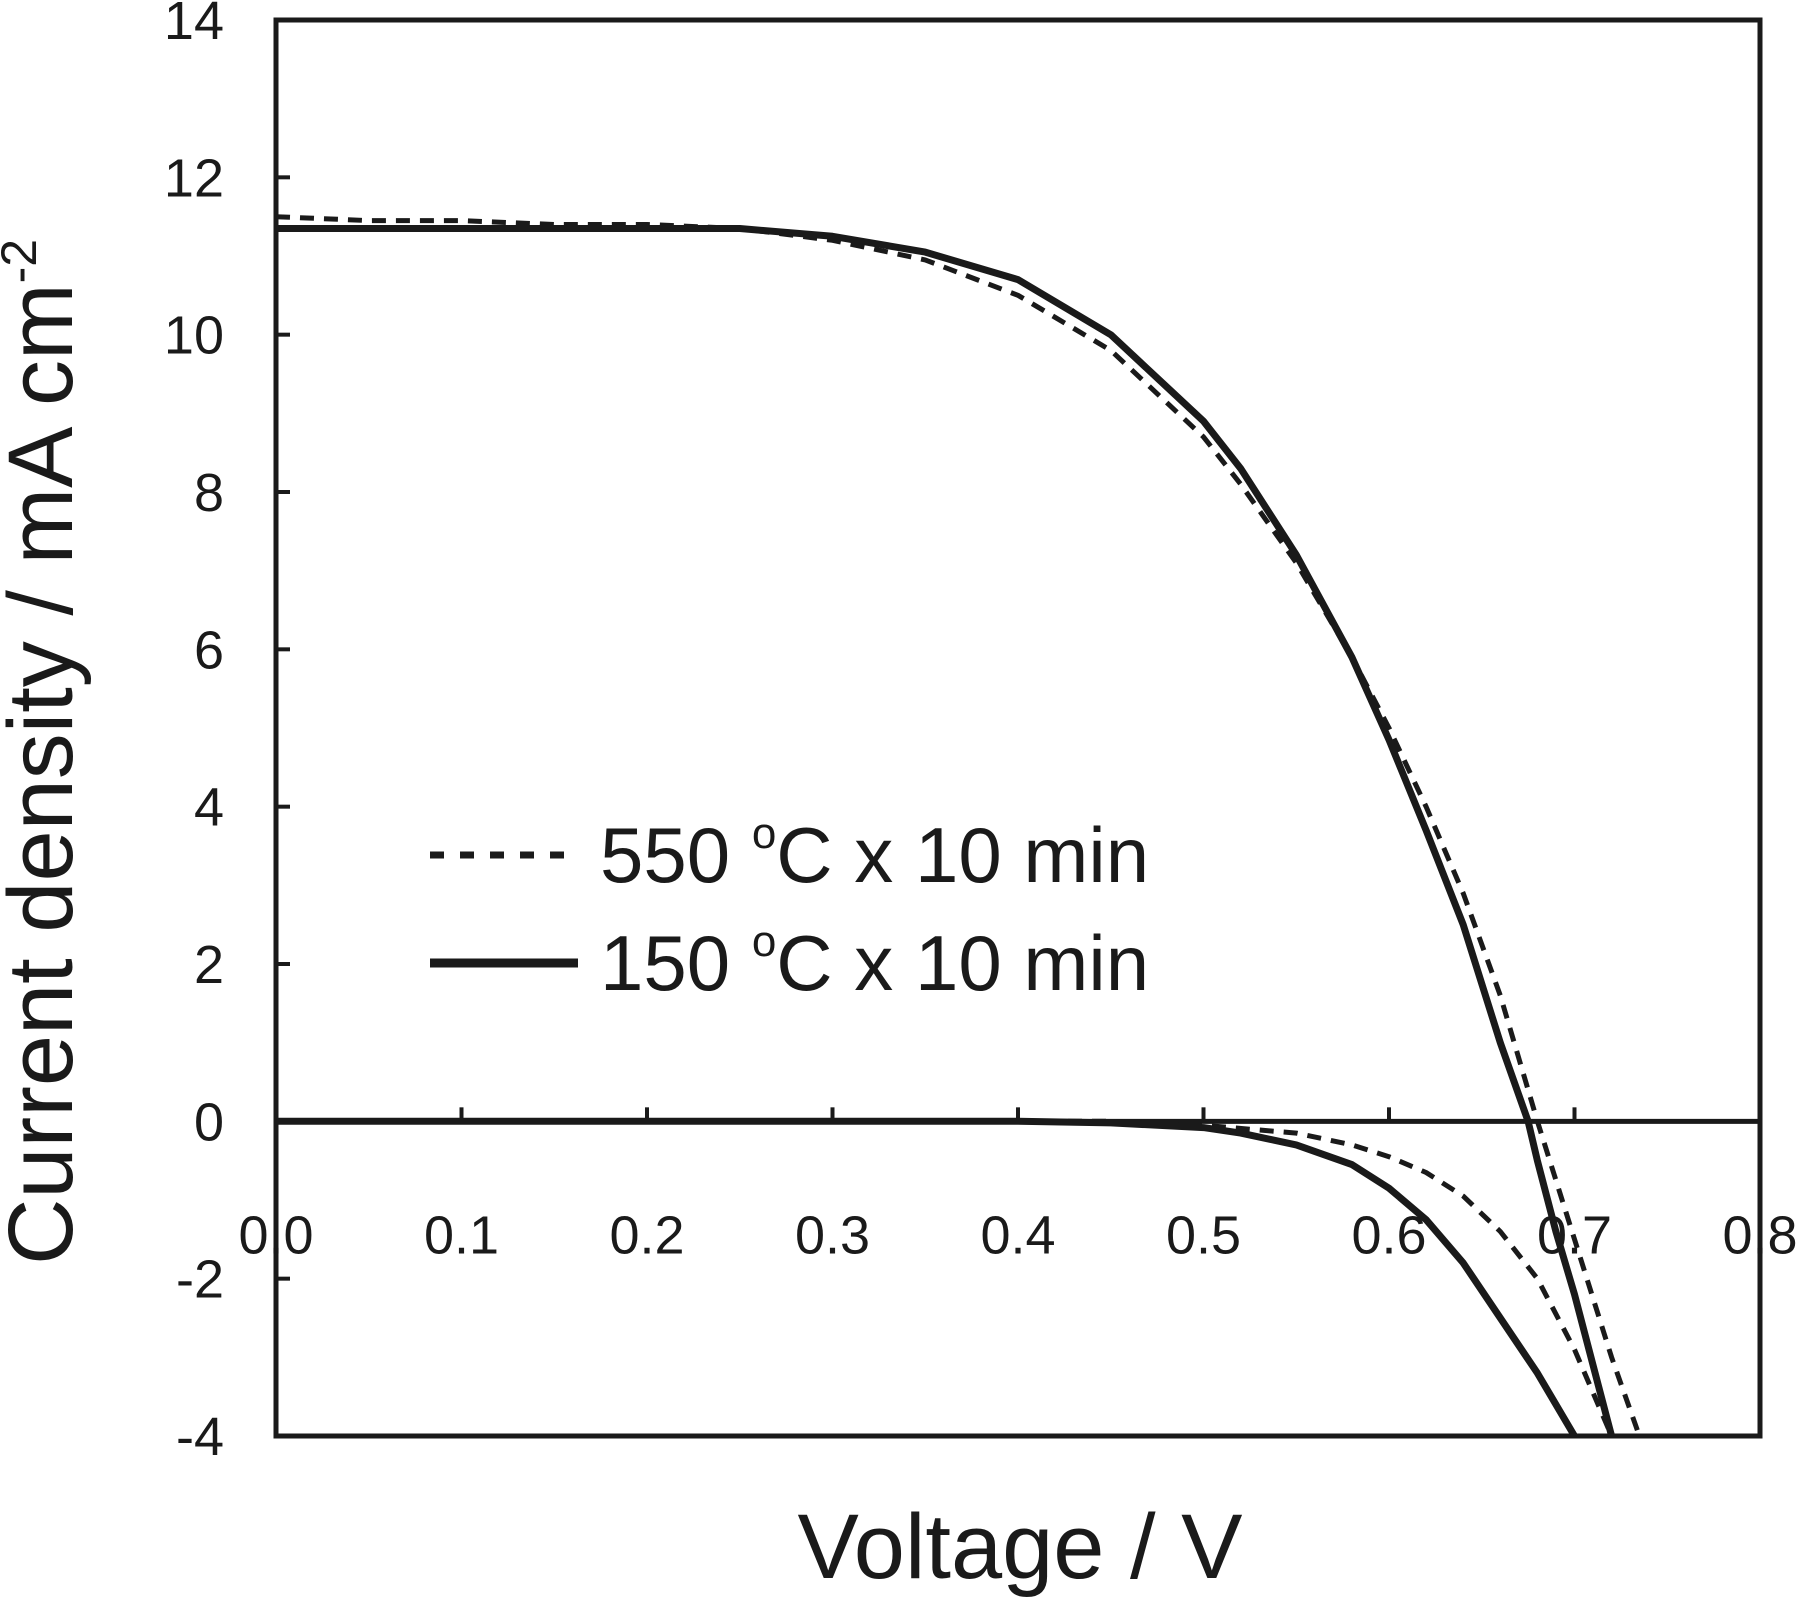 This screenshot has height=1609, width=1800. I want to click on y-tick-label: 8, so click(209, 493).